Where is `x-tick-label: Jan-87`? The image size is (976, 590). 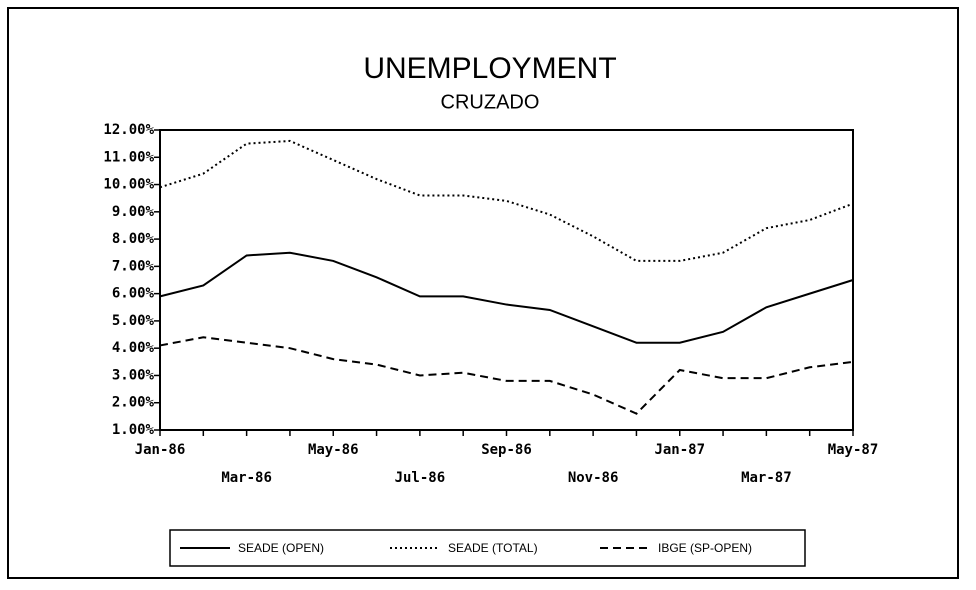 x-tick-label: Jan-87 is located at coordinates (679, 450).